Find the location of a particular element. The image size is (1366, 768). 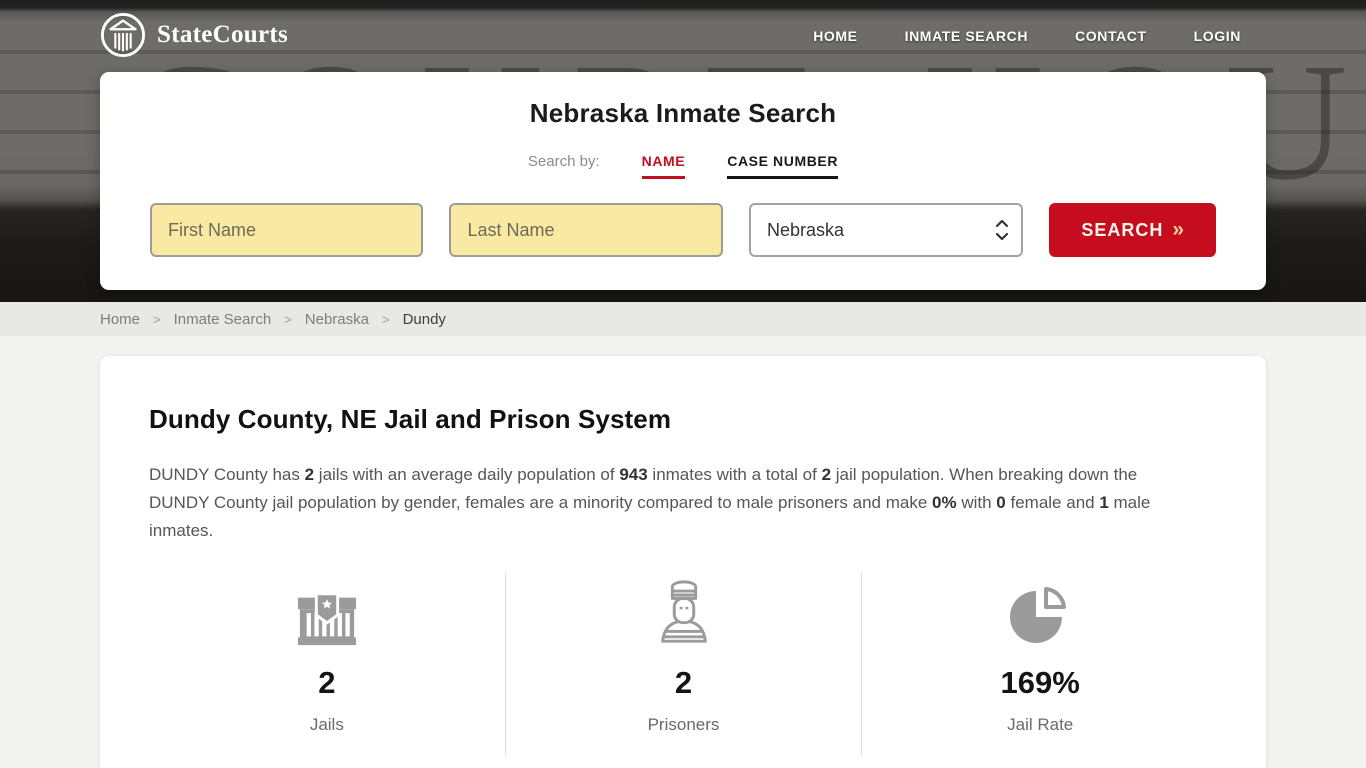

first-name-input is located at coordinates (287, 230).